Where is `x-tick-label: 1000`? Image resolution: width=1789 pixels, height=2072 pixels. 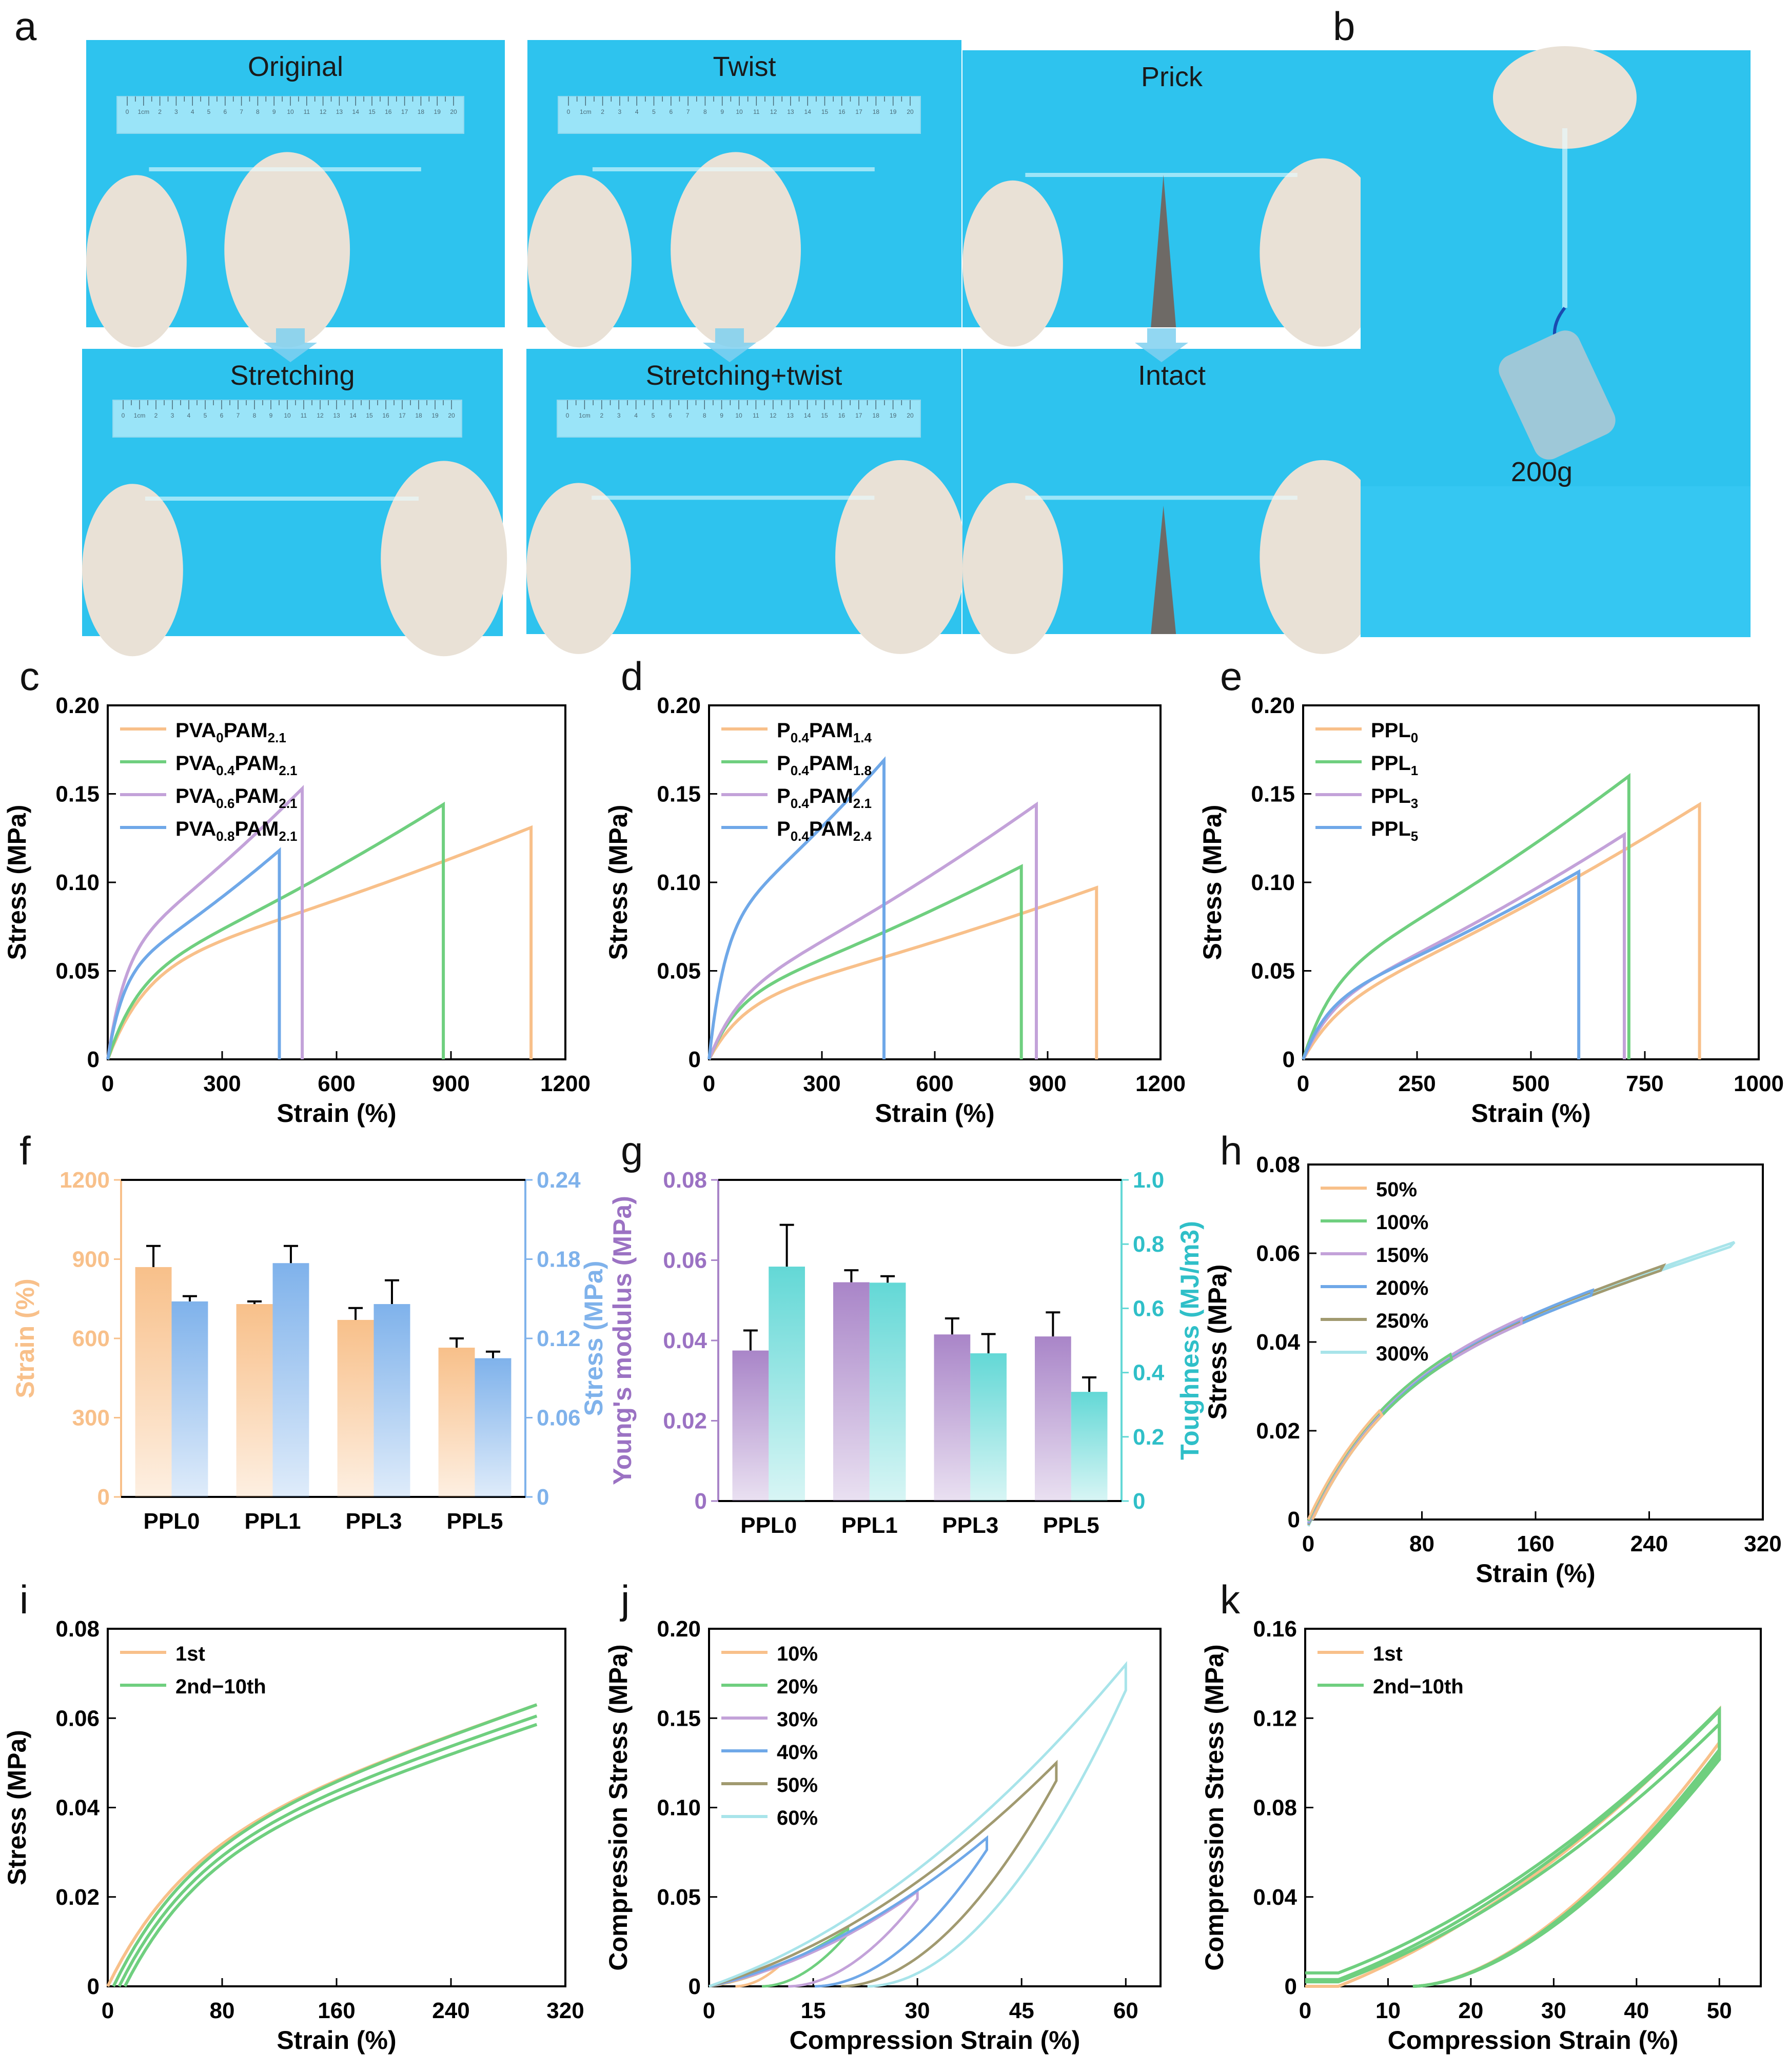 x-tick-label: 1000 is located at coordinates (1759, 1083).